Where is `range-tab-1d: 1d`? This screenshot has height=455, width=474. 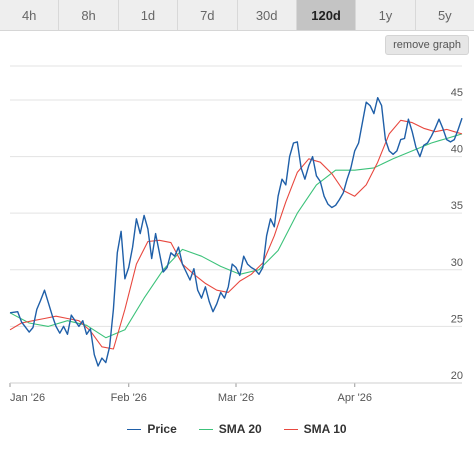
range-tab-1d: 1d is located at coordinates (149, 15).